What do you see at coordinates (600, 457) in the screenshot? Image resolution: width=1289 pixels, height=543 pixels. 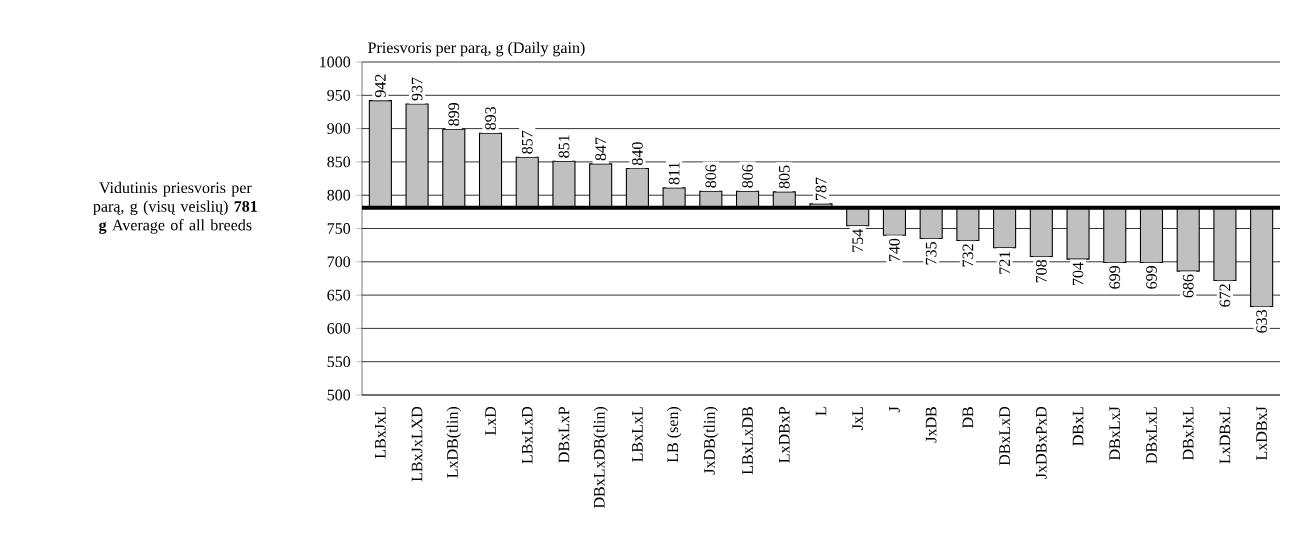 I see `x-tick-label: DBxLxDB(tlin)` at bounding box center [600, 457].